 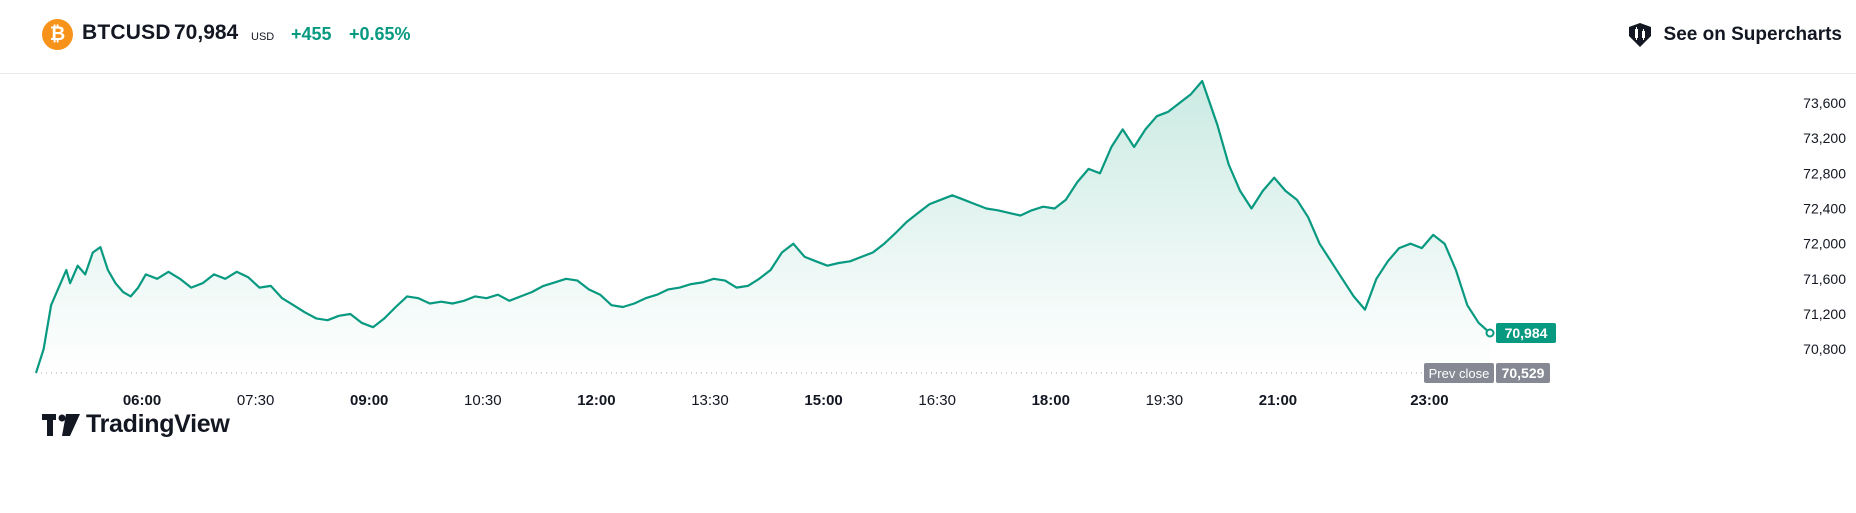 What do you see at coordinates (206, 32) in the screenshot?
I see `last-price: 70,984` at bounding box center [206, 32].